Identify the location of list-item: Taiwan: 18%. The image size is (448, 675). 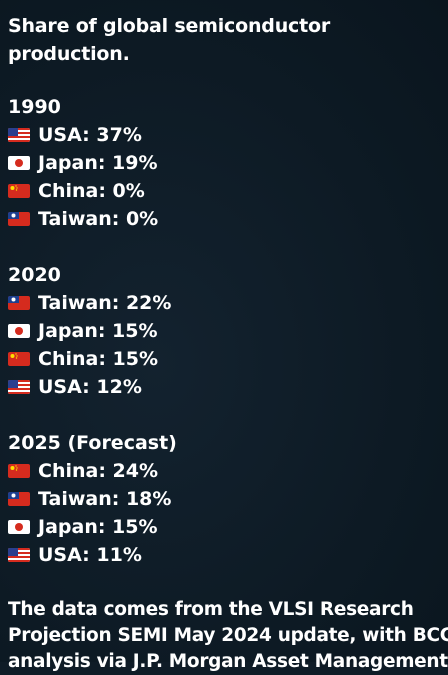
(224, 499).